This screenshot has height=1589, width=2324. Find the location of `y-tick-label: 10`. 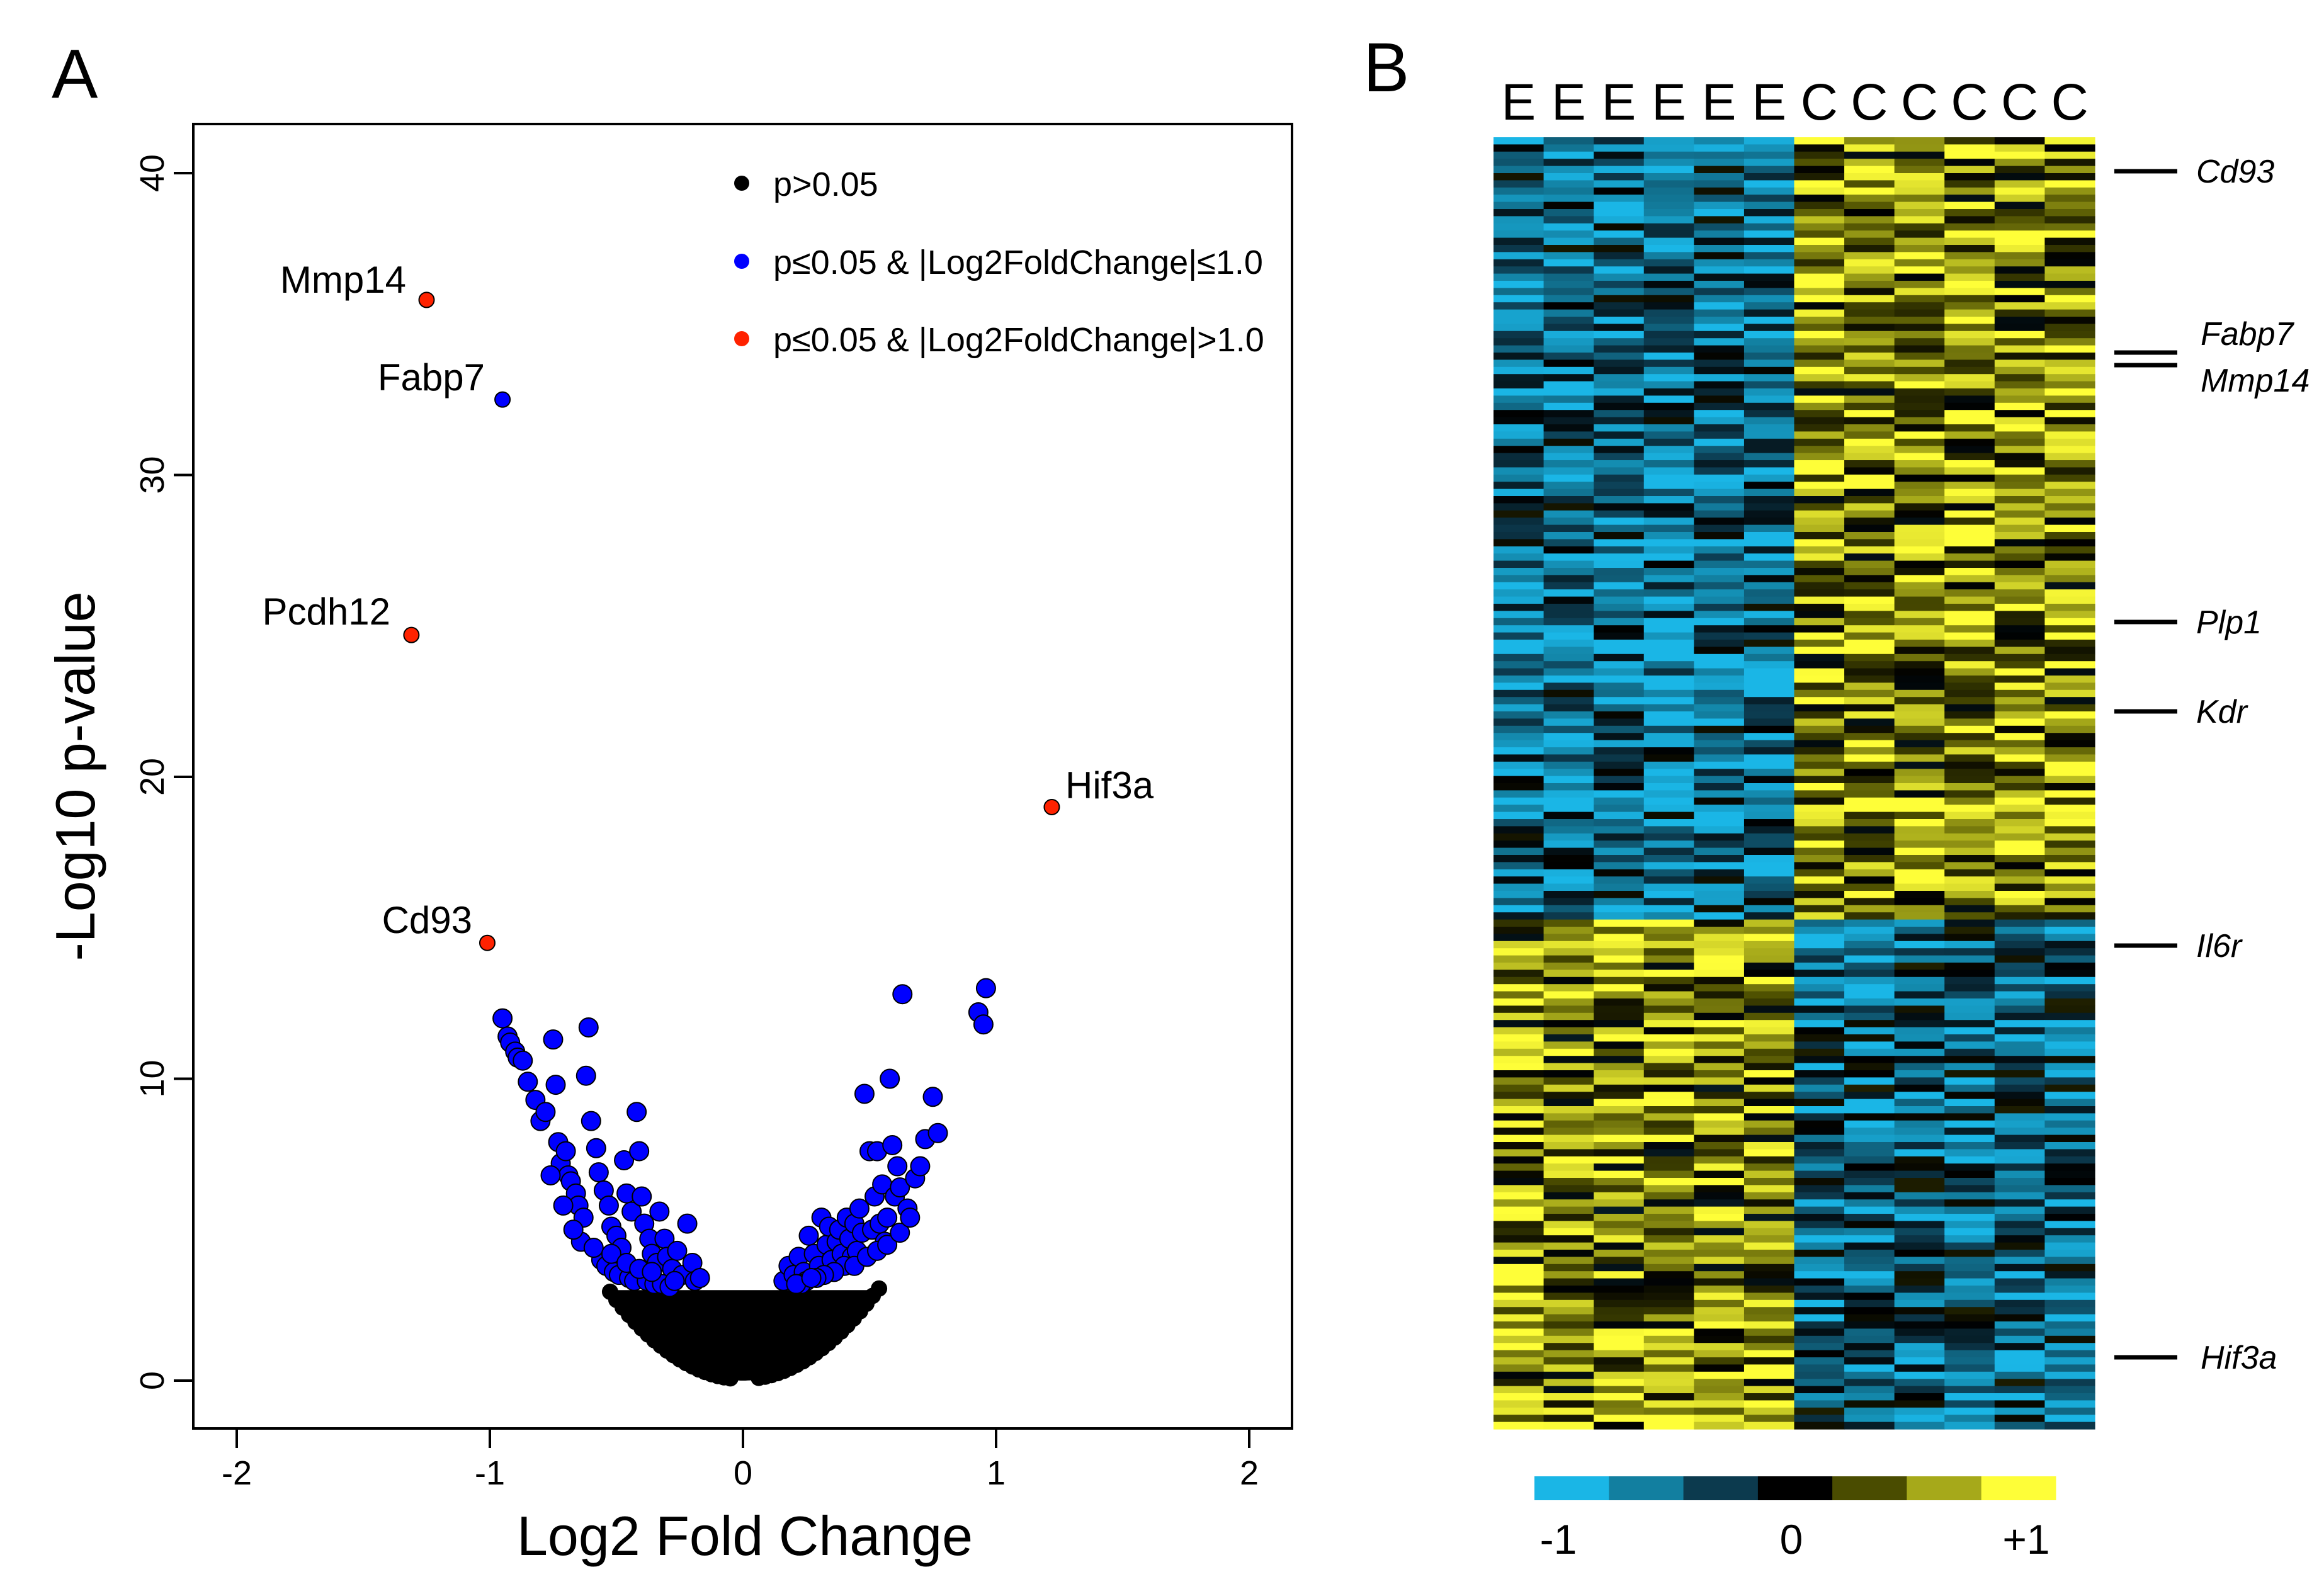

y-tick-label: 10 is located at coordinates (152, 1078).